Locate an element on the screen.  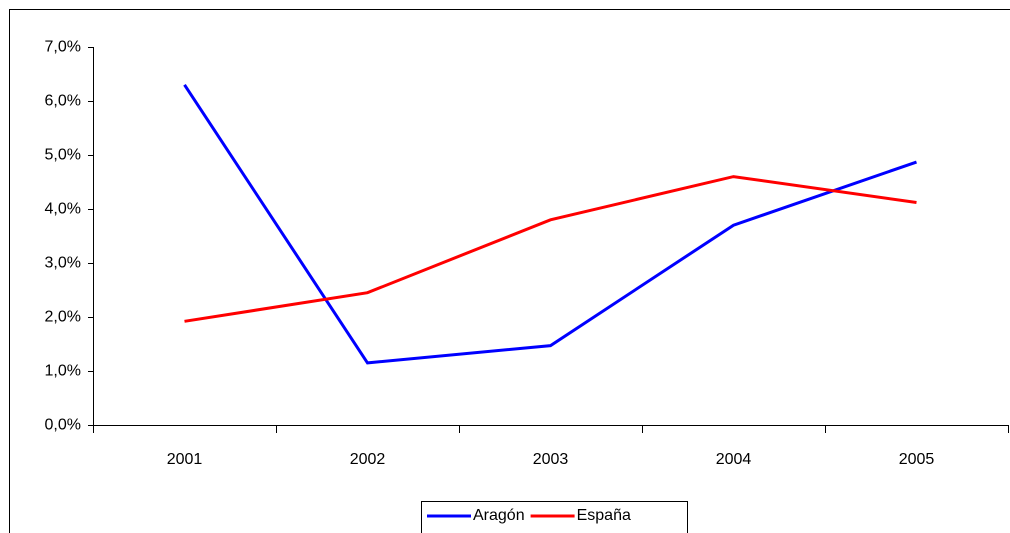
y-tick-label: 5,0% is located at coordinates (63, 155).